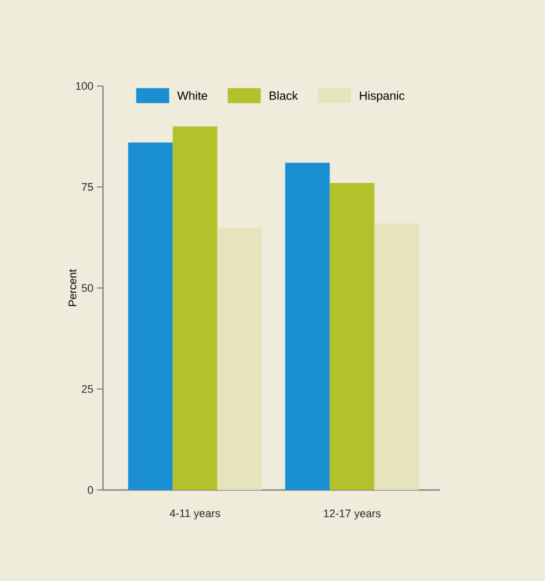 The height and width of the screenshot is (581, 545). I want to click on x-tick-label: 12-17 years, so click(352, 515).